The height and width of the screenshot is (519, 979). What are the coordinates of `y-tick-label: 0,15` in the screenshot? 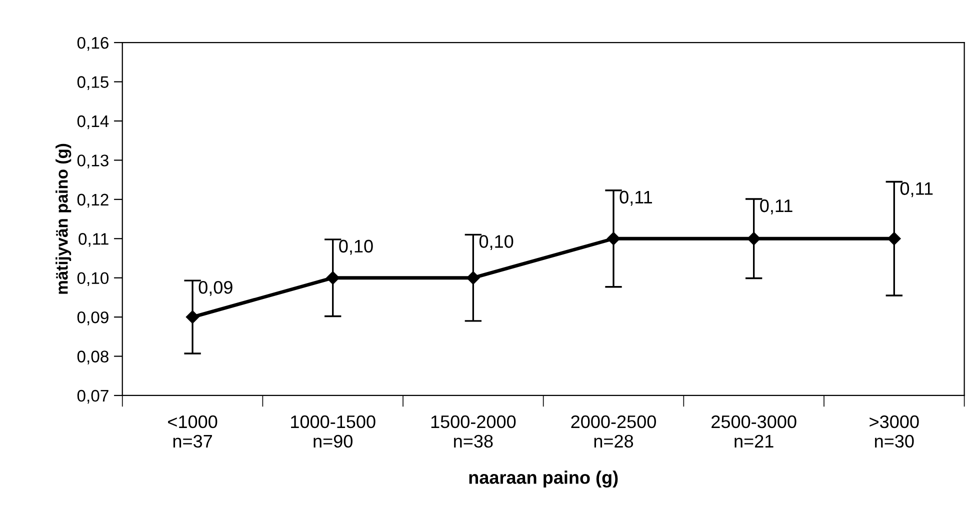 It's located at (92, 83).